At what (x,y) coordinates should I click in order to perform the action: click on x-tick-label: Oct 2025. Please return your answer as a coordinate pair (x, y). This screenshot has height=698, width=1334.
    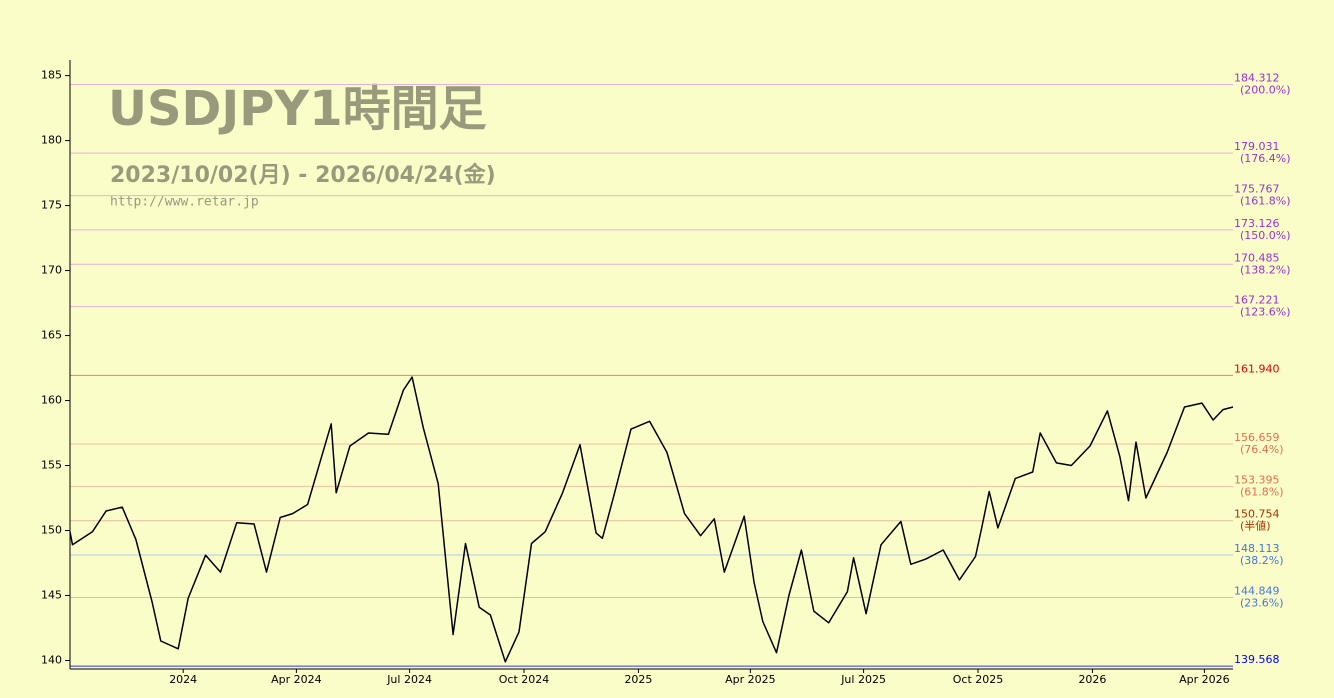
    Looking at the image, I should click on (978, 679).